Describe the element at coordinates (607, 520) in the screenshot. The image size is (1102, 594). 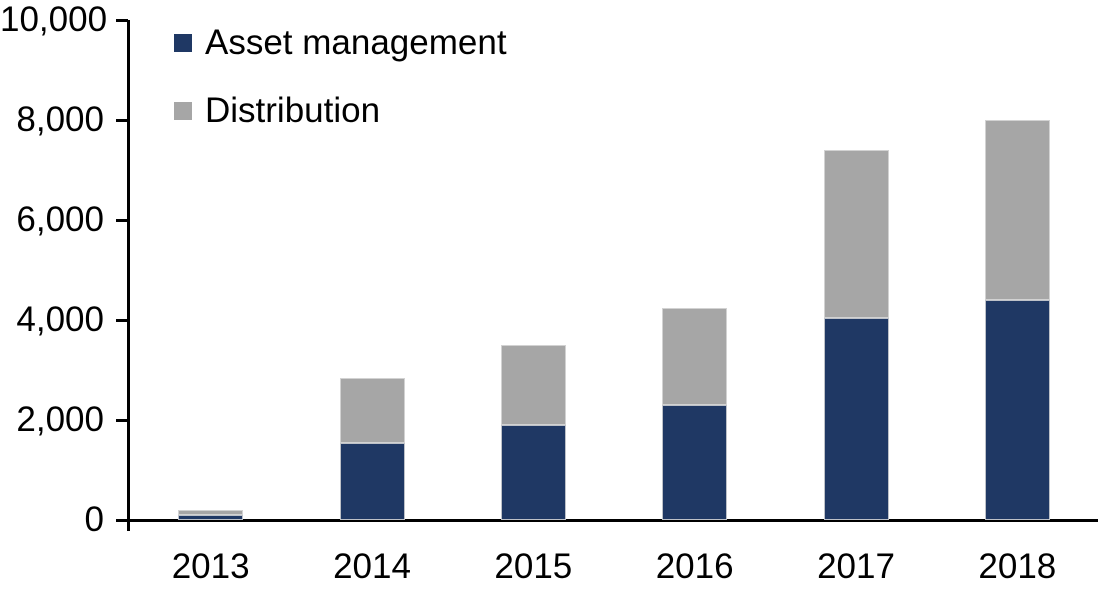
I see `x-axis-line` at that location.